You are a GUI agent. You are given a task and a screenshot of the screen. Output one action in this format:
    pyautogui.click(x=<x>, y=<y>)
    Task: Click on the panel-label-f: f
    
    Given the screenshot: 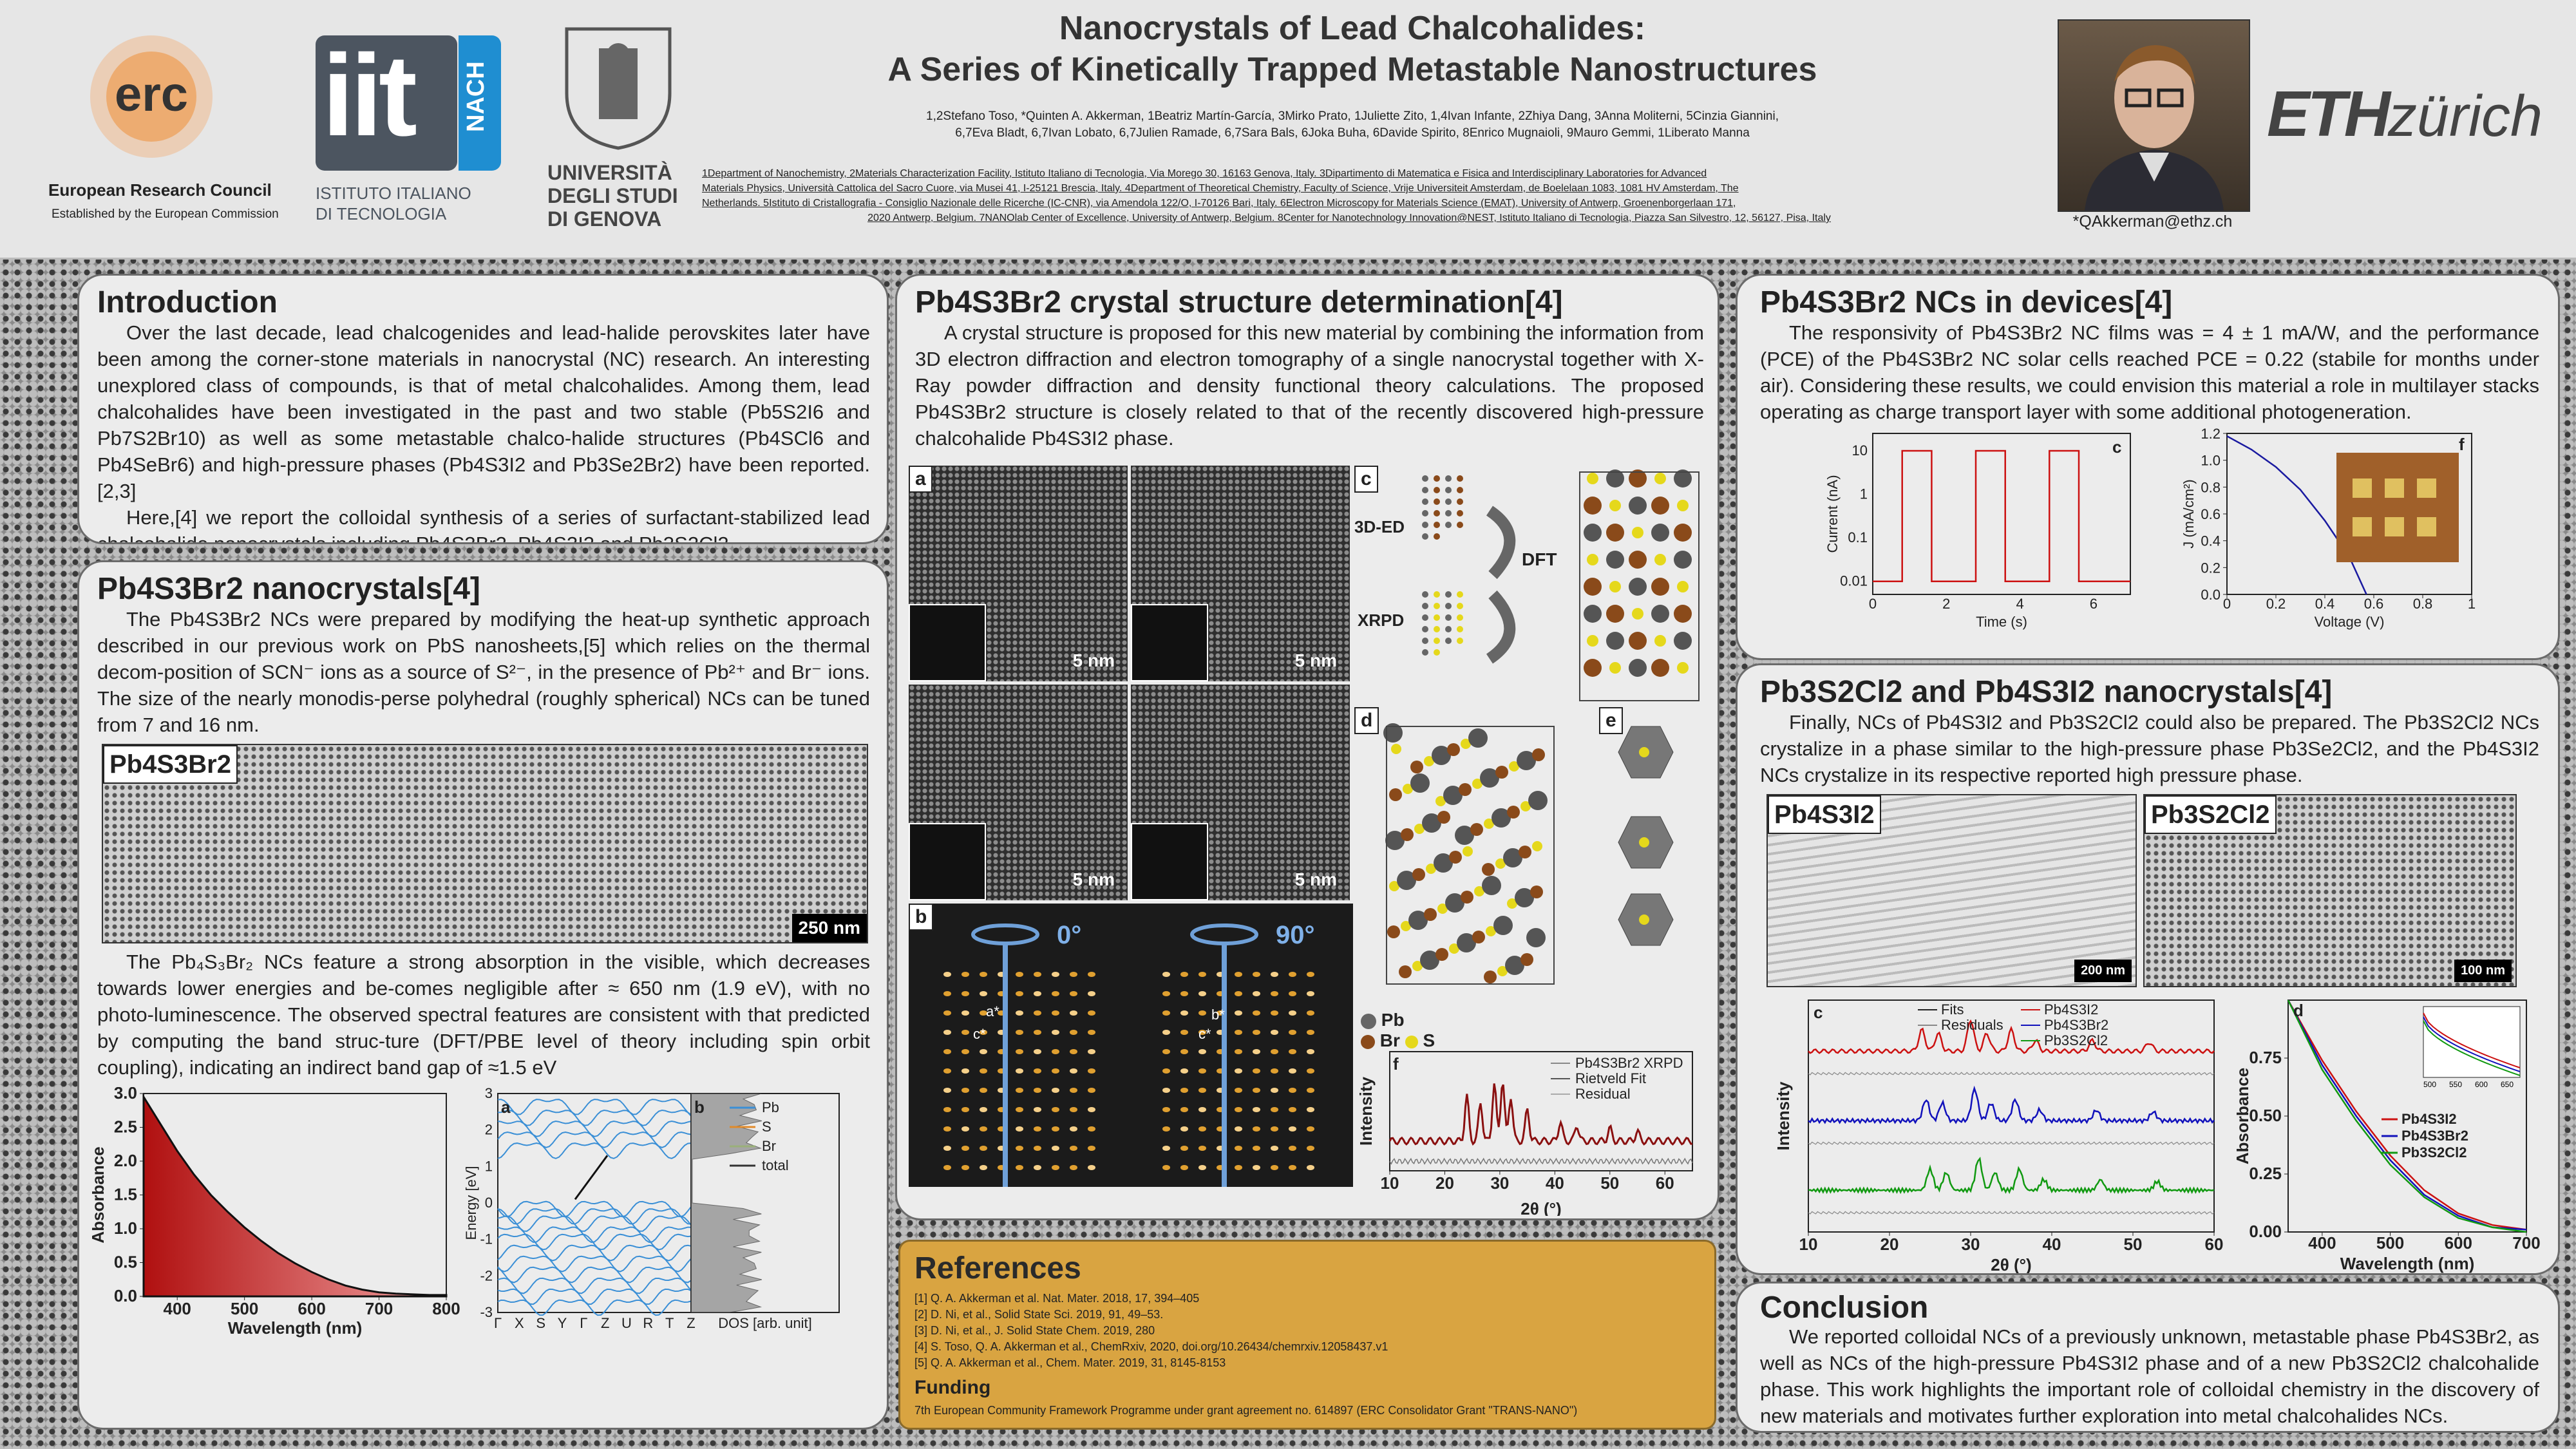 What is the action you would take?
    pyautogui.click(x=1396, y=1064)
    